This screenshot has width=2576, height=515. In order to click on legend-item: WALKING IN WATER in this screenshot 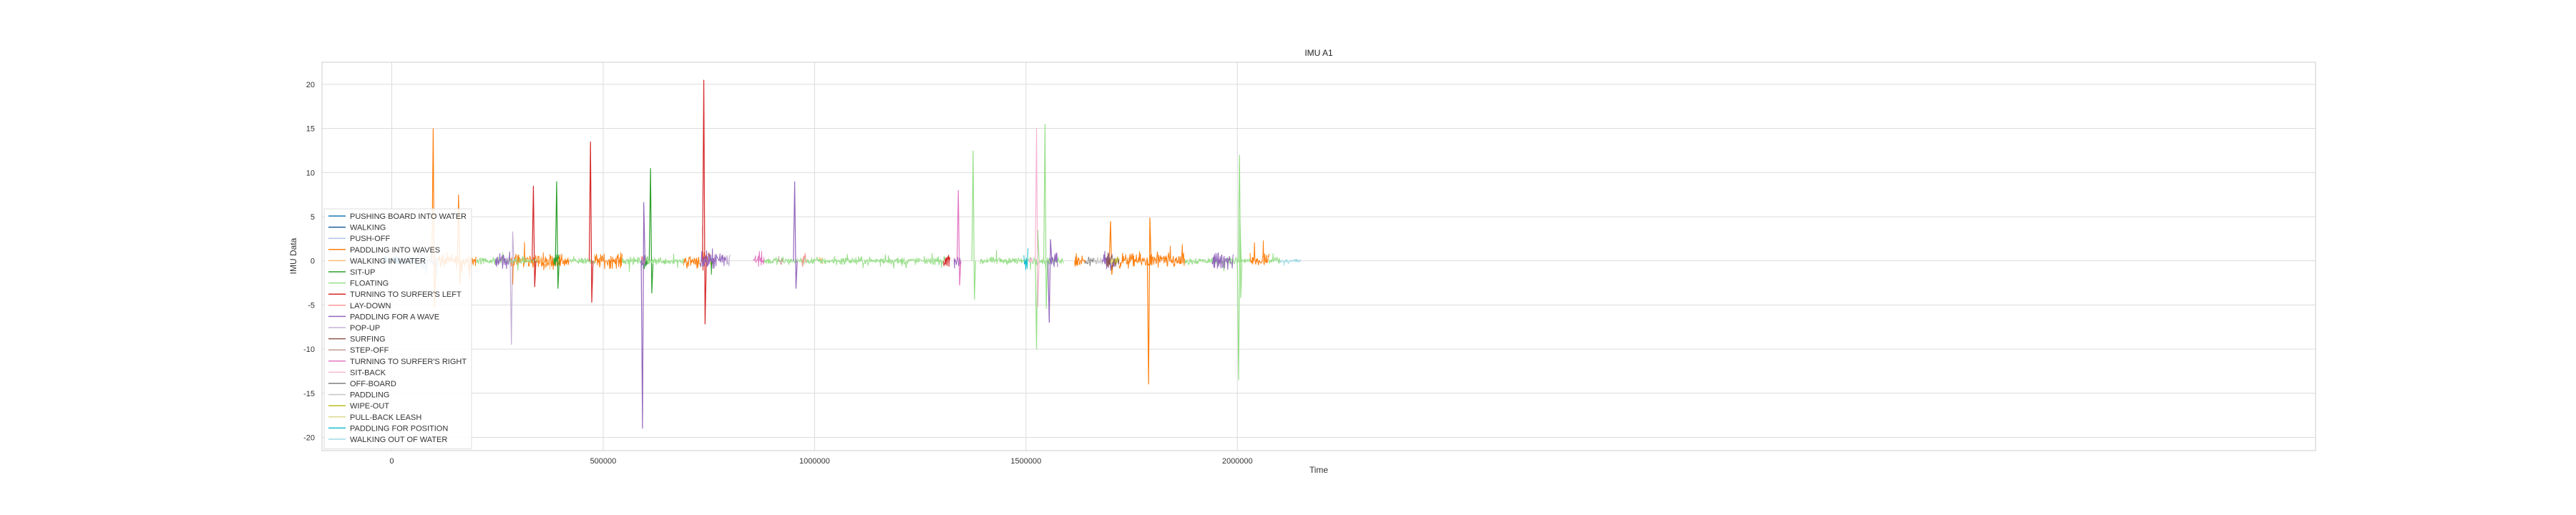, I will do `click(377, 261)`.